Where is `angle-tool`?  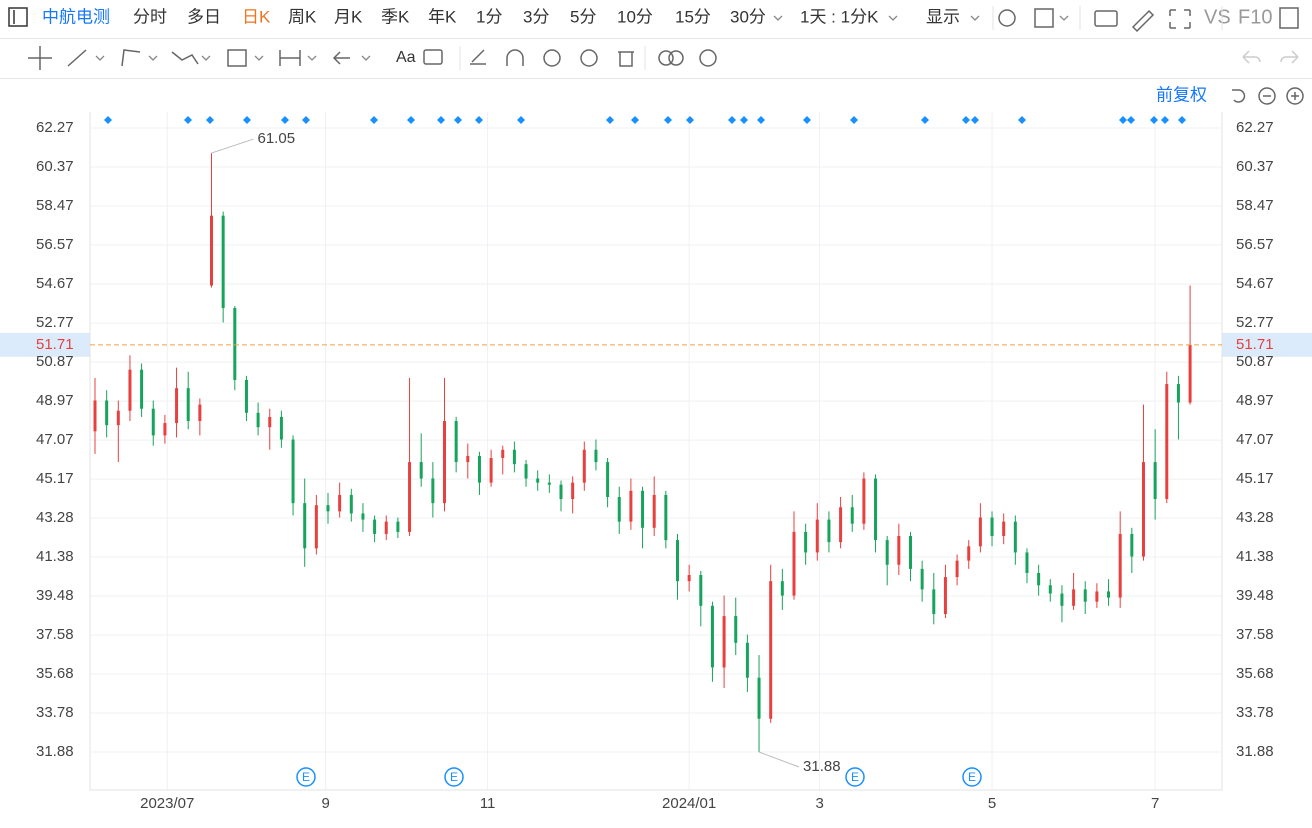
angle-tool is located at coordinates (478, 57).